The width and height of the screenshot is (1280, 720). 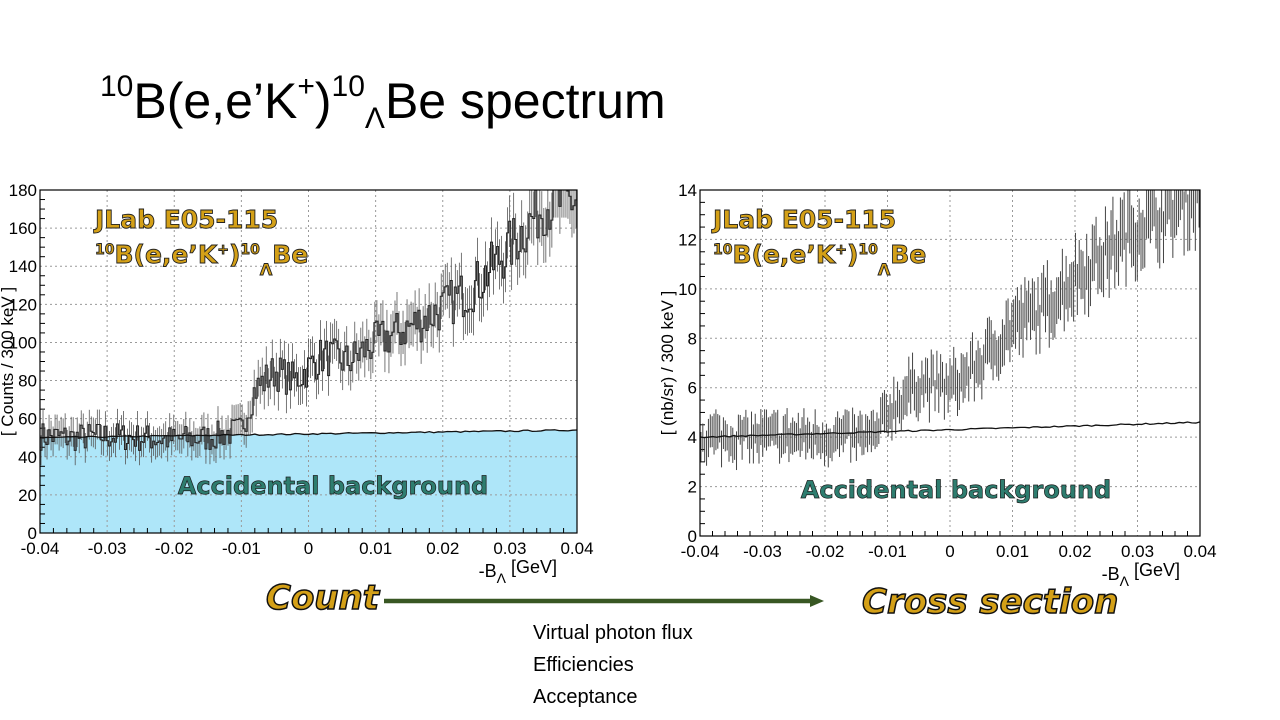 I want to click on xsec-chart-x-tick-label: 0.03, so click(x=1137, y=551).